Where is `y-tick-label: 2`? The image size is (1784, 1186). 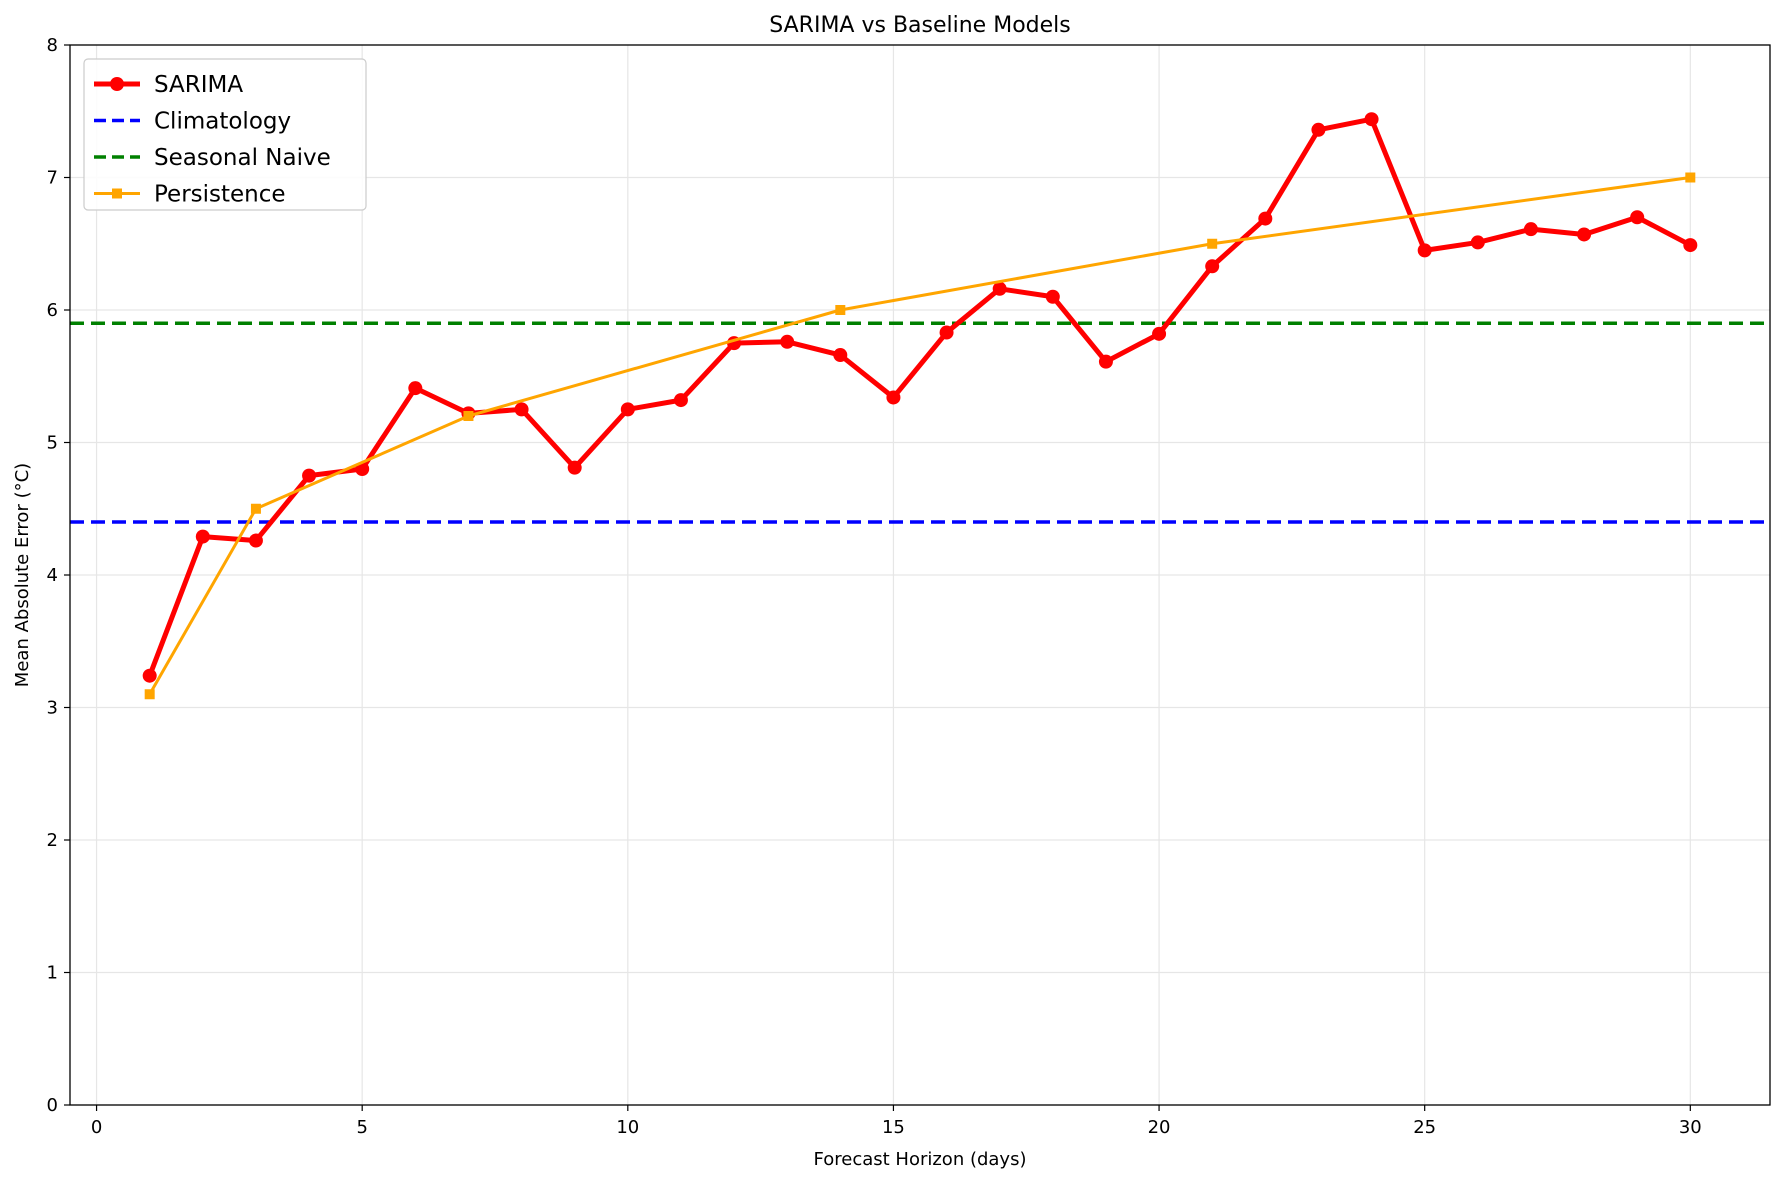
y-tick-label: 2 is located at coordinates (52, 840).